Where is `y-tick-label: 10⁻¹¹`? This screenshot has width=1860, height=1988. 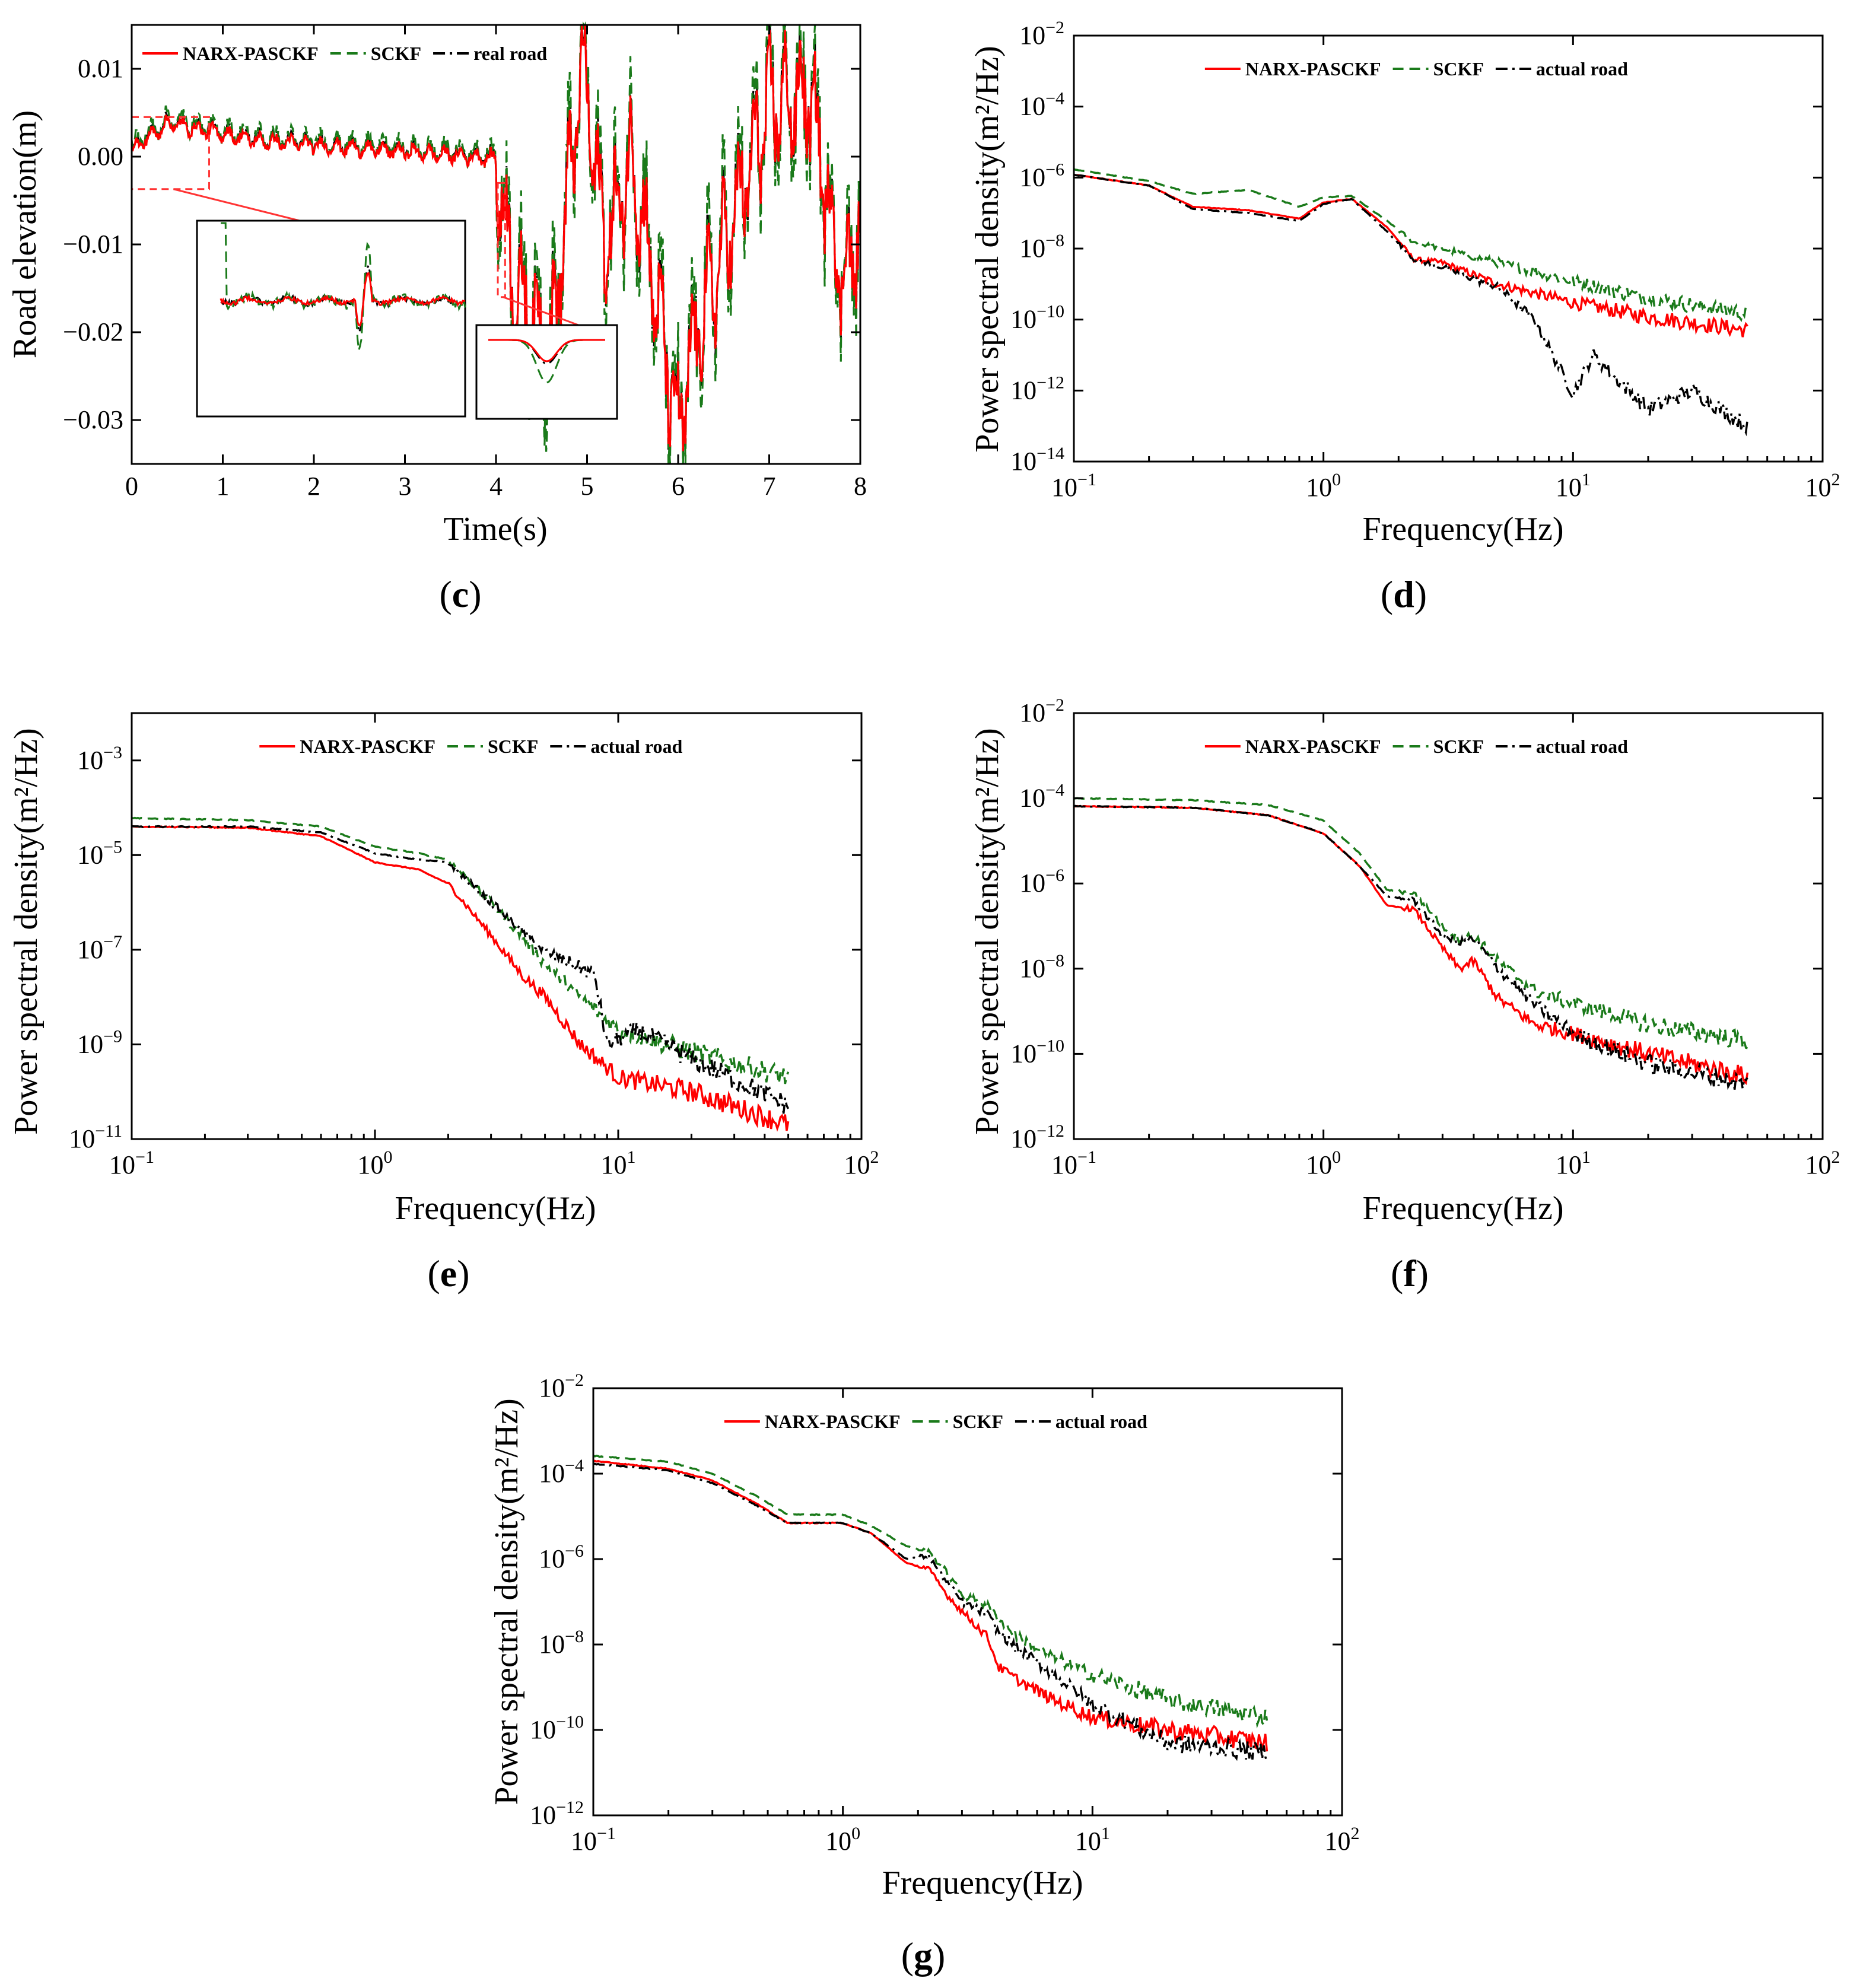 y-tick-label: 10⁻¹¹ is located at coordinates (95, 1137).